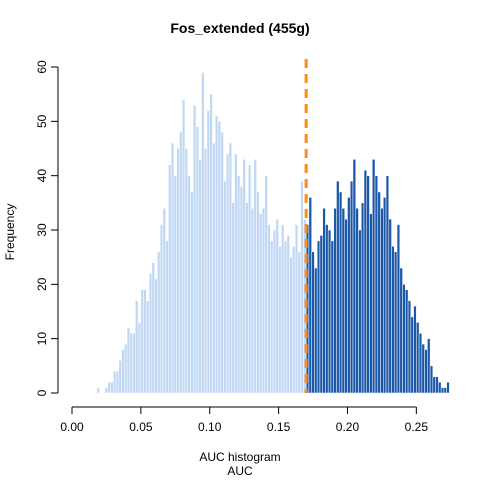  What do you see at coordinates (42, 176) in the screenshot?
I see `y-tick-label: 40` at bounding box center [42, 176].